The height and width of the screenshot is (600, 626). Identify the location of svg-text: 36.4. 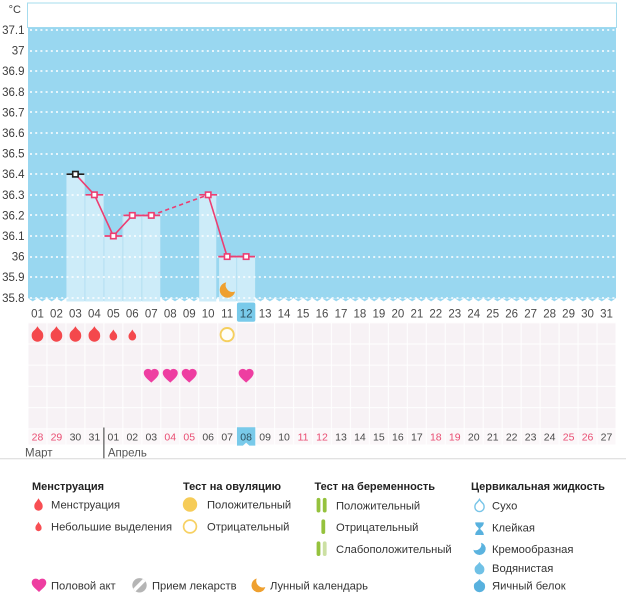
(13, 175).